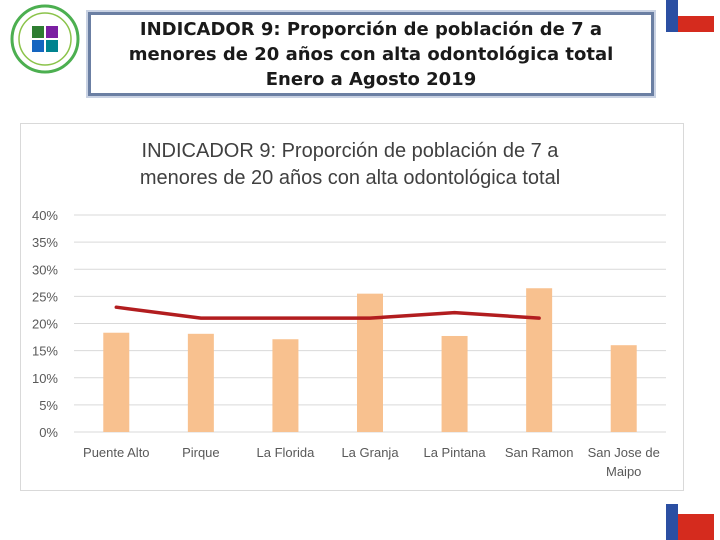  I want to click on y-tick-label: 5%, so click(48, 405).